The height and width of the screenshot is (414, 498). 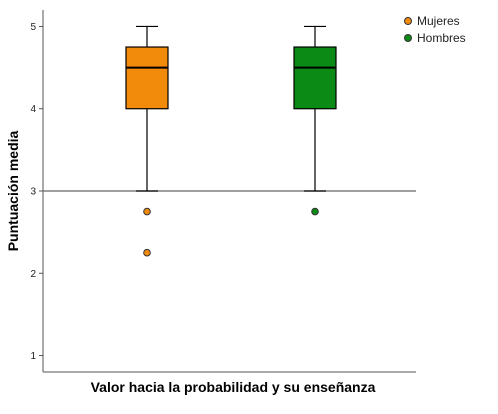 What do you see at coordinates (33, 356) in the screenshot?
I see `y-tick-label: 1` at bounding box center [33, 356].